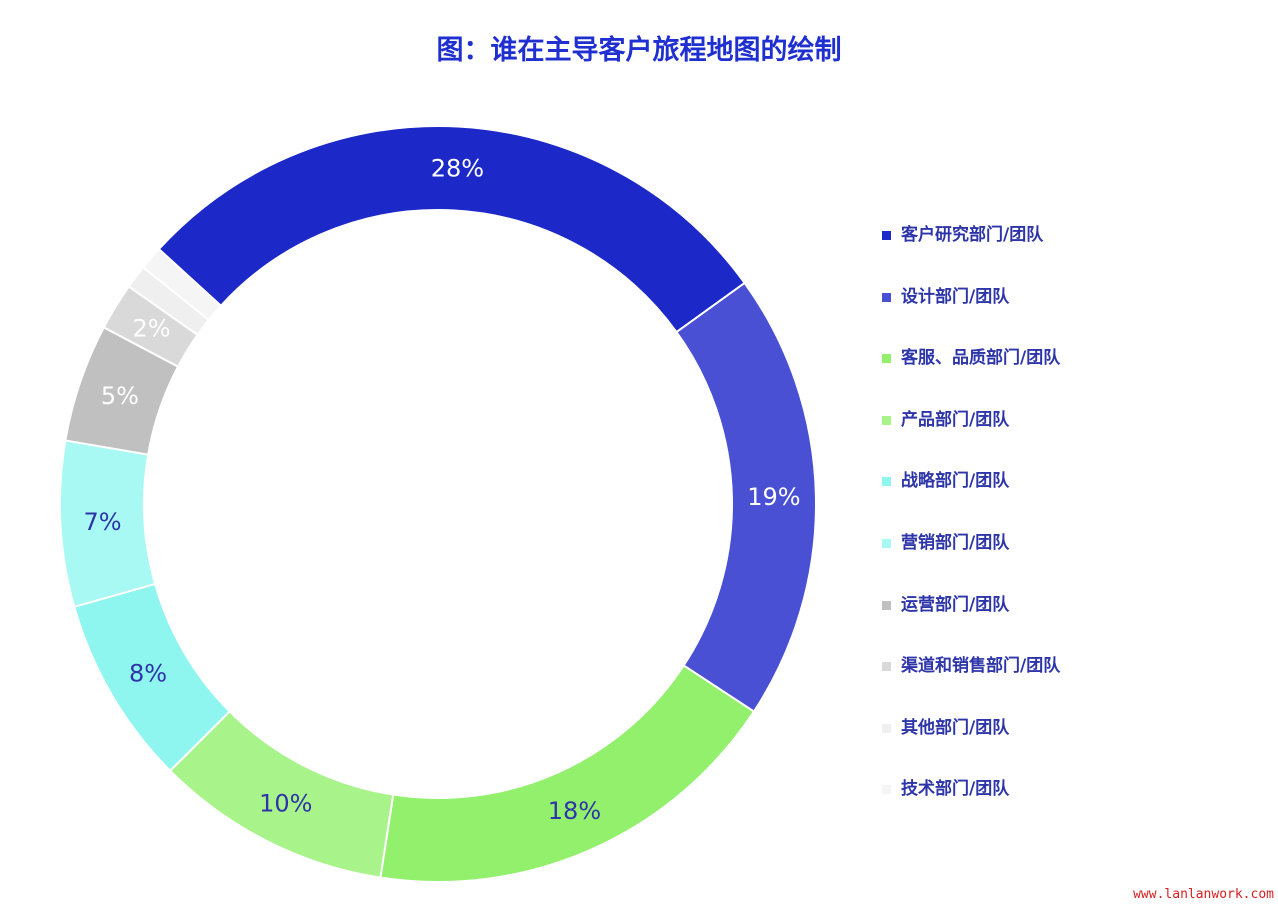  I want to click on data-label: 19%, so click(773, 497).